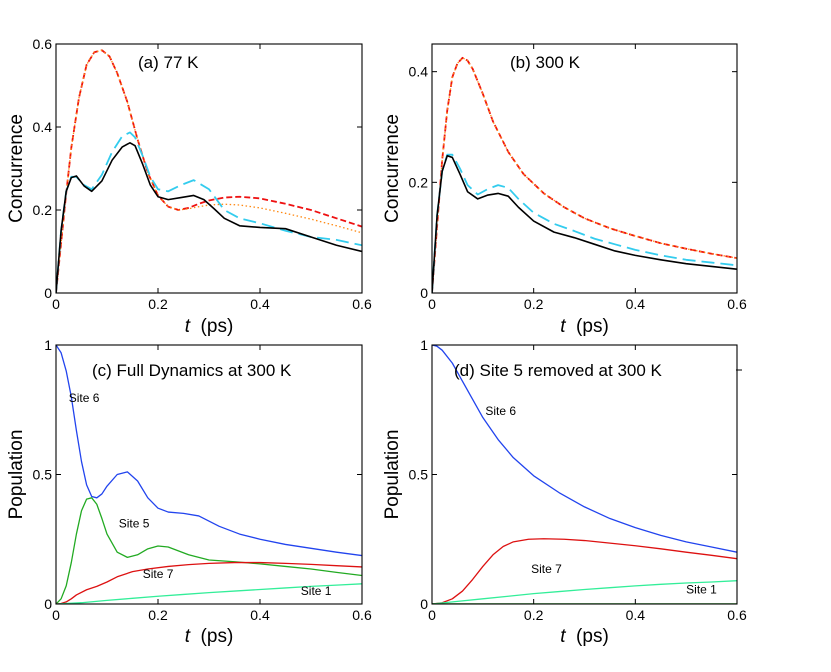  I want to click on chart-title: (a) 77 K, so click(168, 62).